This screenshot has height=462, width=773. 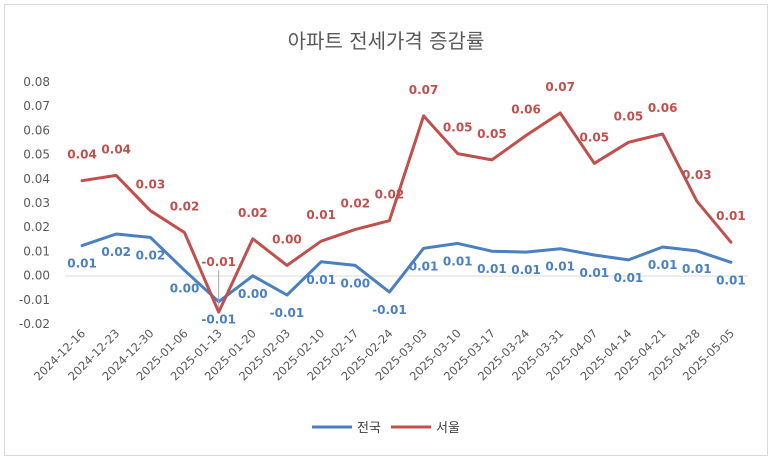 I want to click on data-label-series-2: -0.01, so click(x=218, y=262).